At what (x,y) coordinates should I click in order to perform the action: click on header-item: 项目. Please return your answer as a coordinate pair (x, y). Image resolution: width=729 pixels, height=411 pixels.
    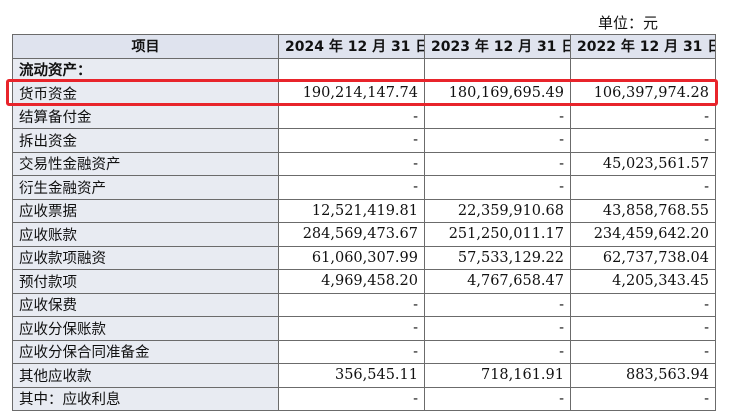
    Looking at the image, I should click on (145, 46).